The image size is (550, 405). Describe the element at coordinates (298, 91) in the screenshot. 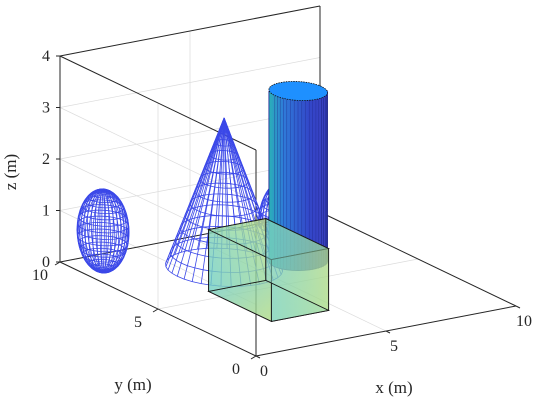

I see `cylinder-top` at that location.